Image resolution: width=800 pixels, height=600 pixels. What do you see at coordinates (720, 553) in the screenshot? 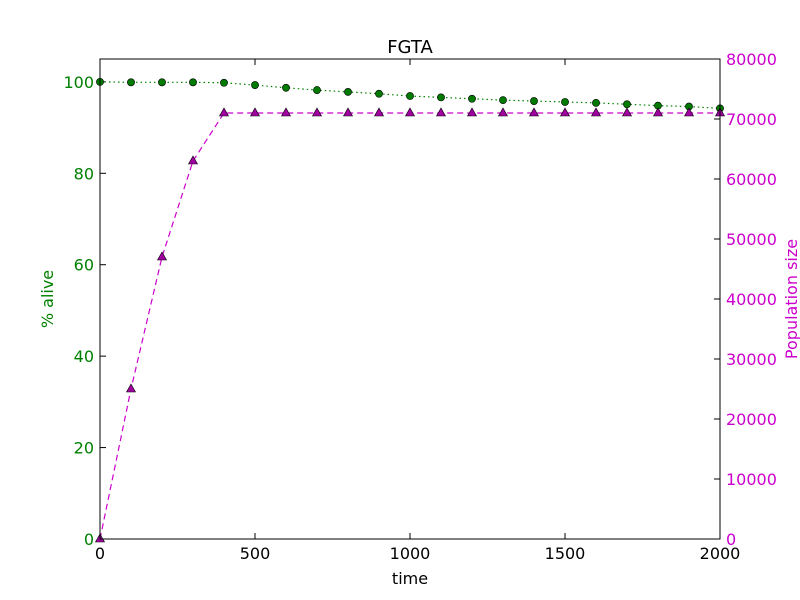
I see `x-tick-label: 2000` at bounding box center [720, 553].